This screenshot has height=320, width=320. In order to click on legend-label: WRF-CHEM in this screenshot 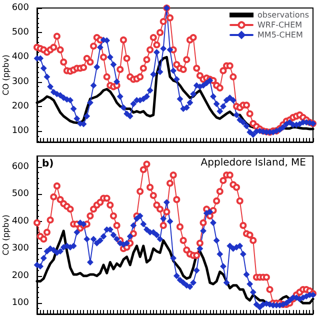, I will do `click(280, 25)`.